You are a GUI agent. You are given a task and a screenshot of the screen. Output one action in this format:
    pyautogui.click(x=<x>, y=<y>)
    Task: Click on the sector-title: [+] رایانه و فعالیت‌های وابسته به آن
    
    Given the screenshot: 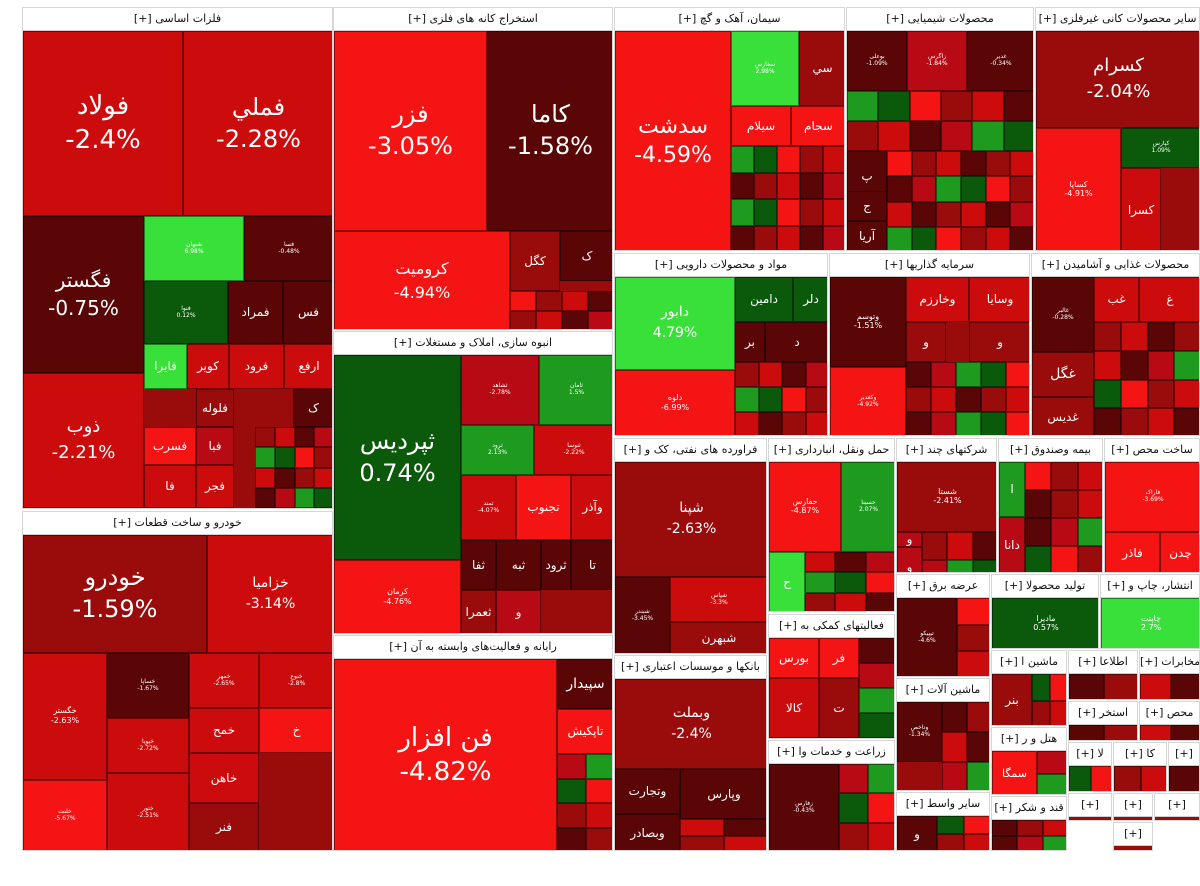 What is the action you would take?
    pyautogui.click(x=473, y=647)
    